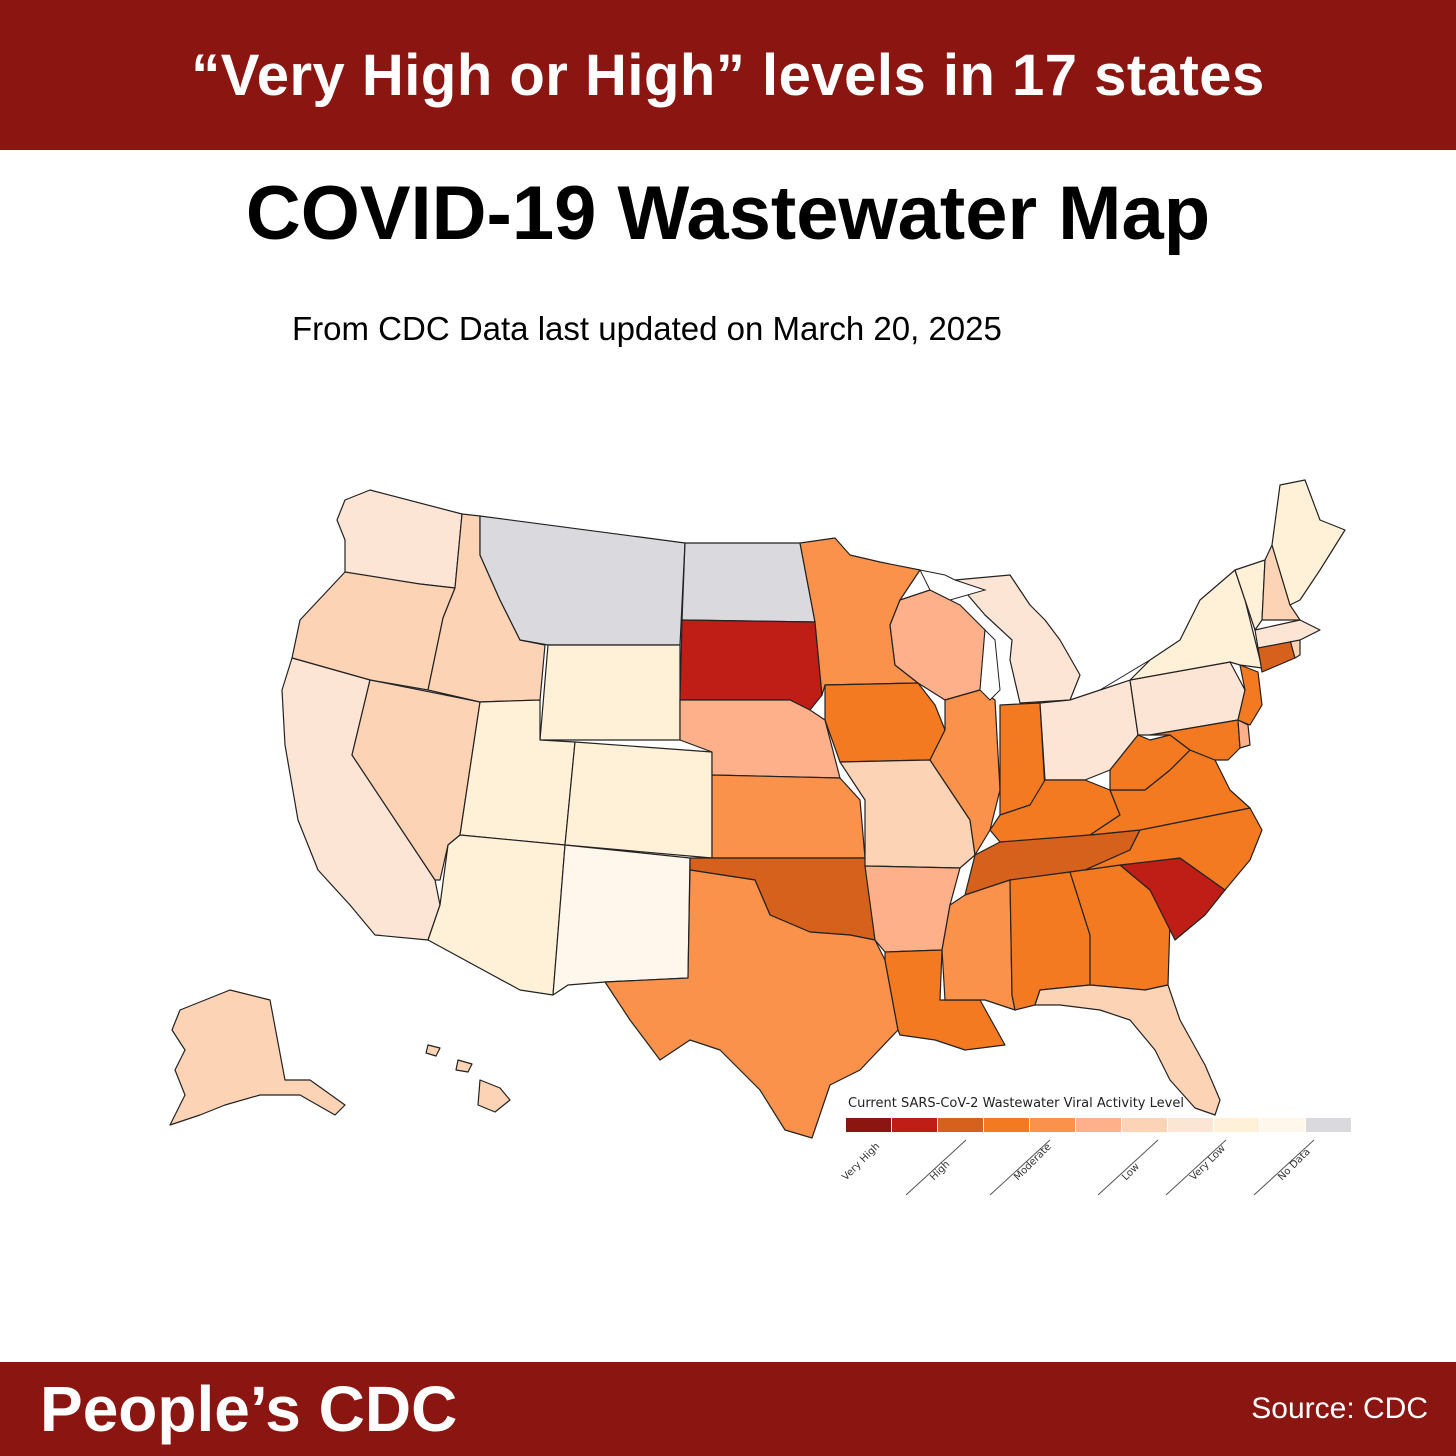 Image resolution: width=1456 pixels, height=1456 pixels. I want to click on lake-superior, so click(953, 585).